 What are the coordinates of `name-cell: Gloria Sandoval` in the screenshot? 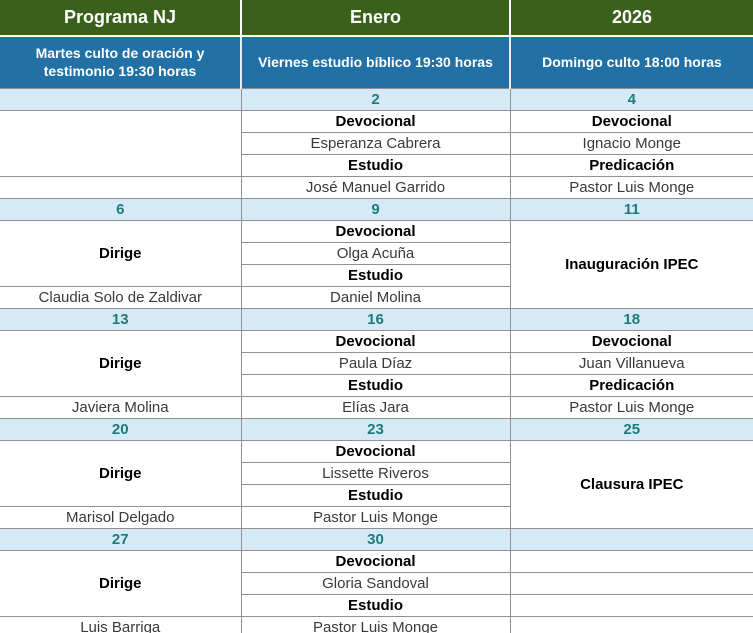 It's located at (376, 583).